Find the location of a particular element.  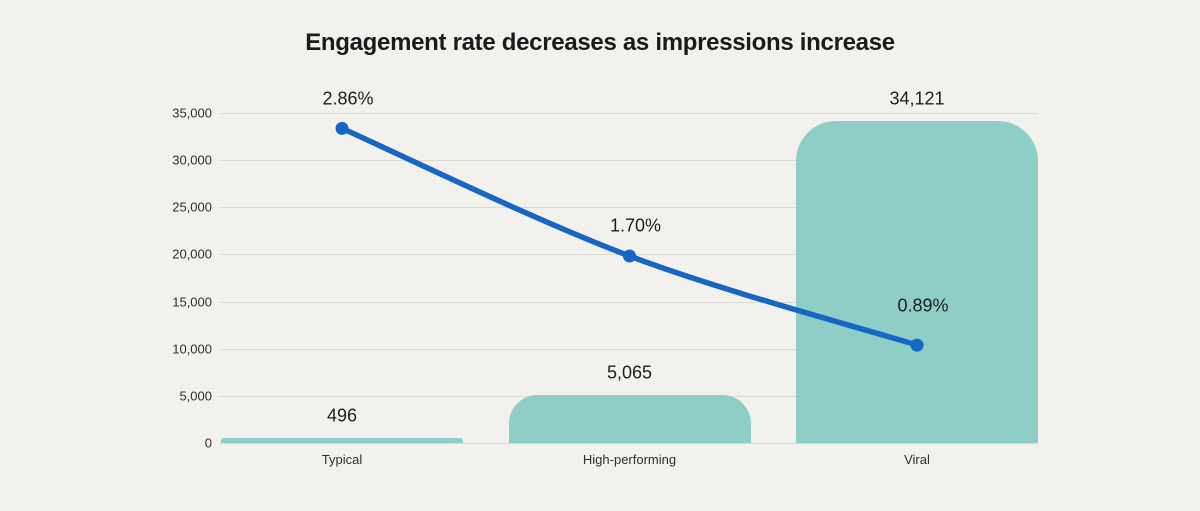

line-point-label: 1.70% is located at coordinates (635, 225).